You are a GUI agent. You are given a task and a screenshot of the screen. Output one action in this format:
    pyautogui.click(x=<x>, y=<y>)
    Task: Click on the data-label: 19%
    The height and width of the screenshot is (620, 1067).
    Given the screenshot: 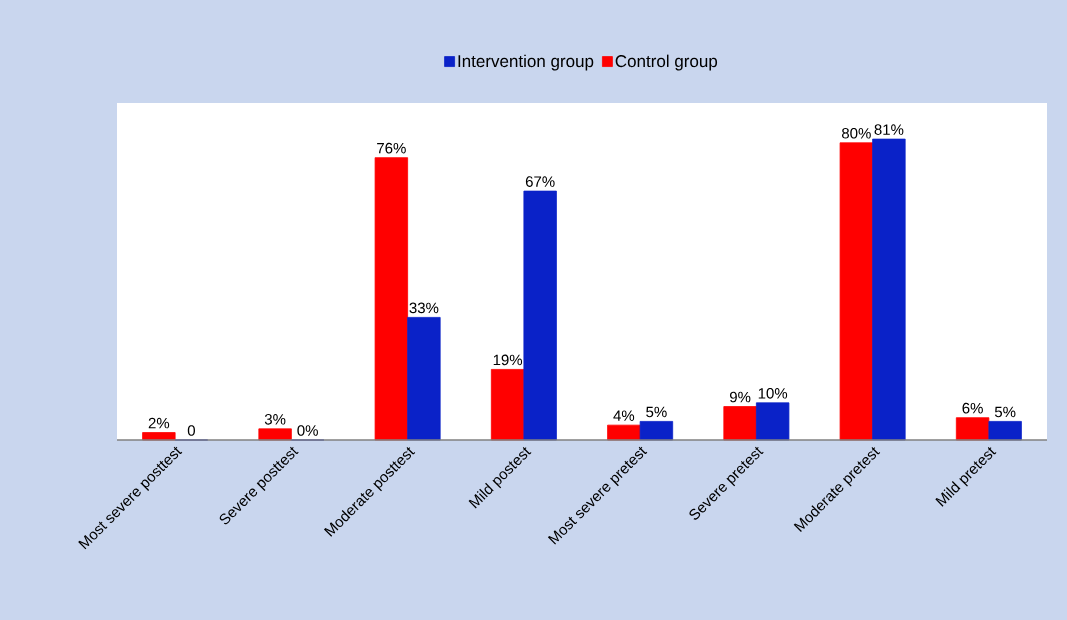 What is the action you would take?
    pyautogui.click(x=508, y=360)
    